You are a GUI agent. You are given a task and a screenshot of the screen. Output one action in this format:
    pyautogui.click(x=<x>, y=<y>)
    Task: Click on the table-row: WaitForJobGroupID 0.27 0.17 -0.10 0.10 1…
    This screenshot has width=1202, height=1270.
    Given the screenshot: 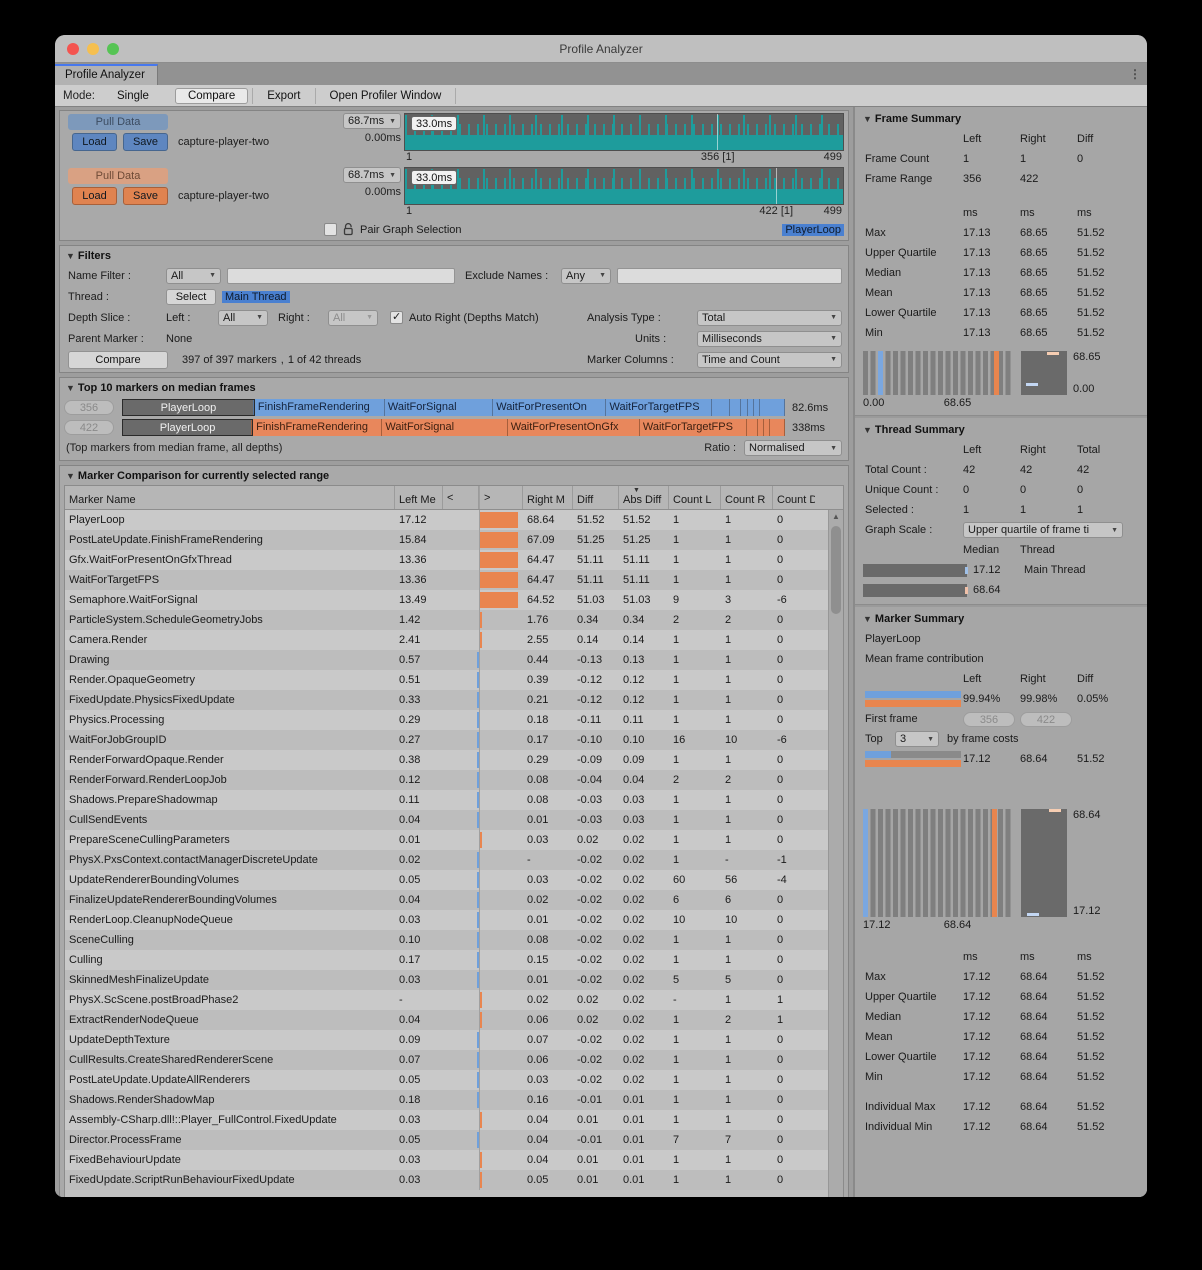 What is the action you would take?
    pyautogui.click(x=454, y=740)
    